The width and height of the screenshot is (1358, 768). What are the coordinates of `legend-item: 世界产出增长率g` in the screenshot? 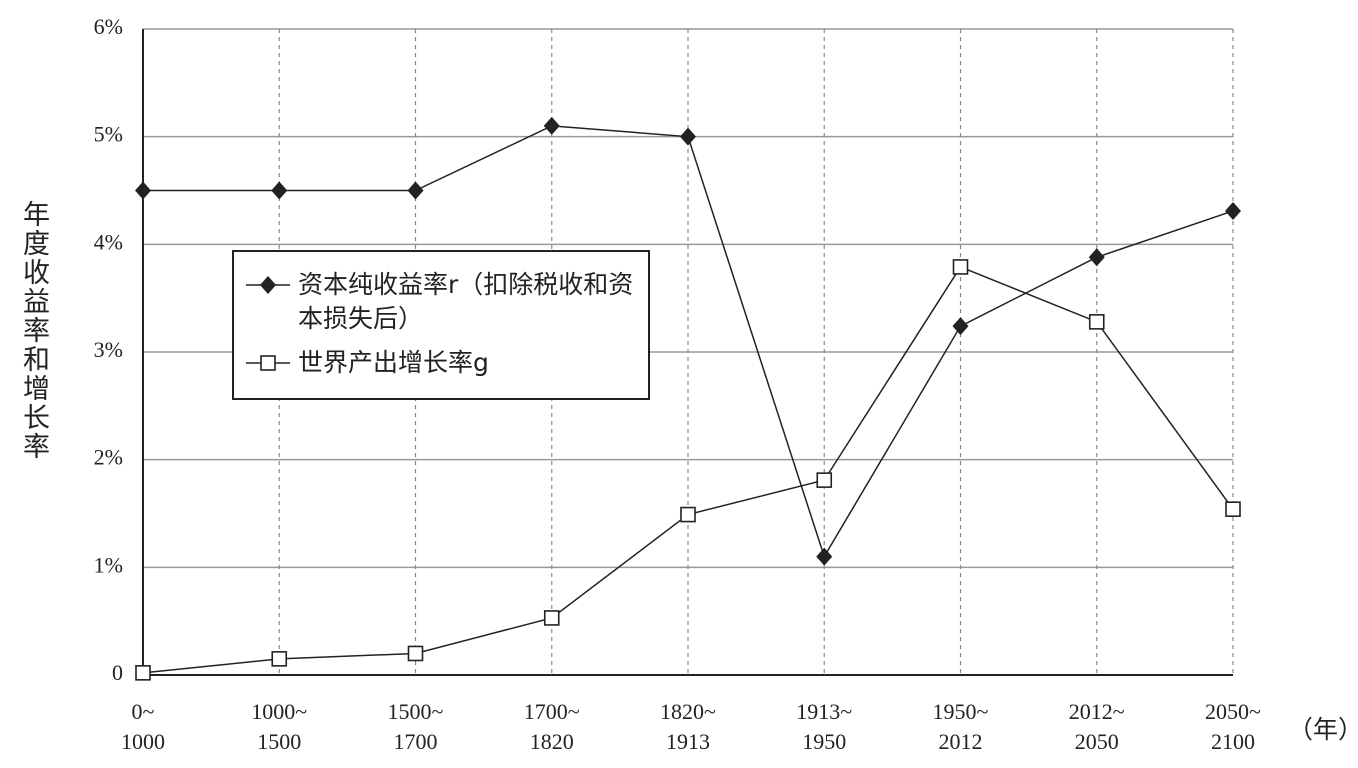 It's located at (441, 363).